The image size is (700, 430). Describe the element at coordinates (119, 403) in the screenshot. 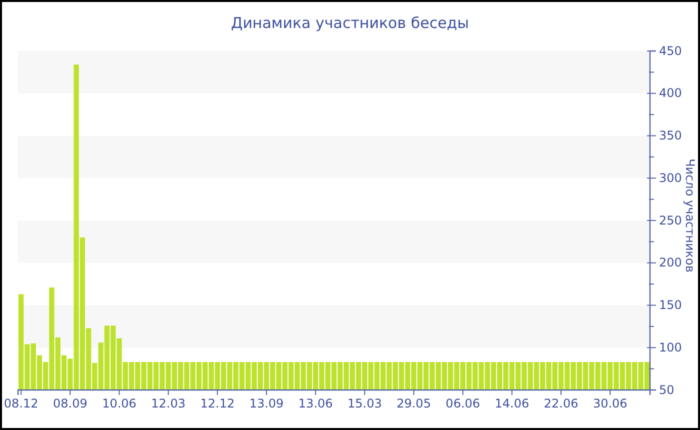

I see `x-tick-label: 10.06` at that location.